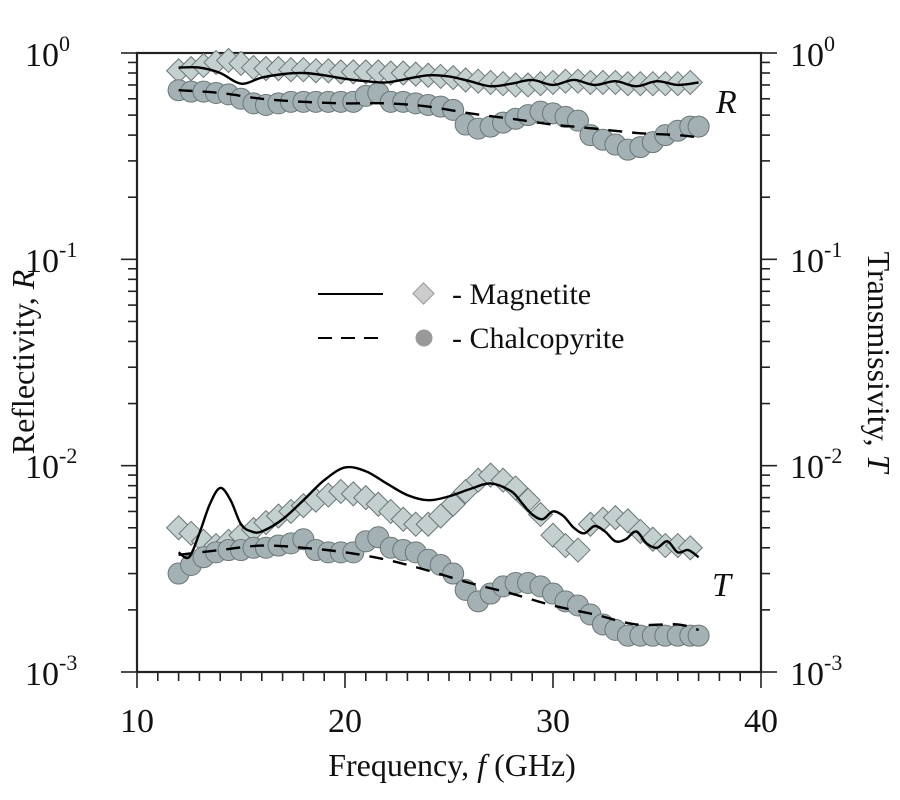 Image resolution: width=900 pixels, height=800 pixels. Describe the element at coordinates (47, 52) in the screenshot. I see `y-tick-label-left: 10⁰` at that location.